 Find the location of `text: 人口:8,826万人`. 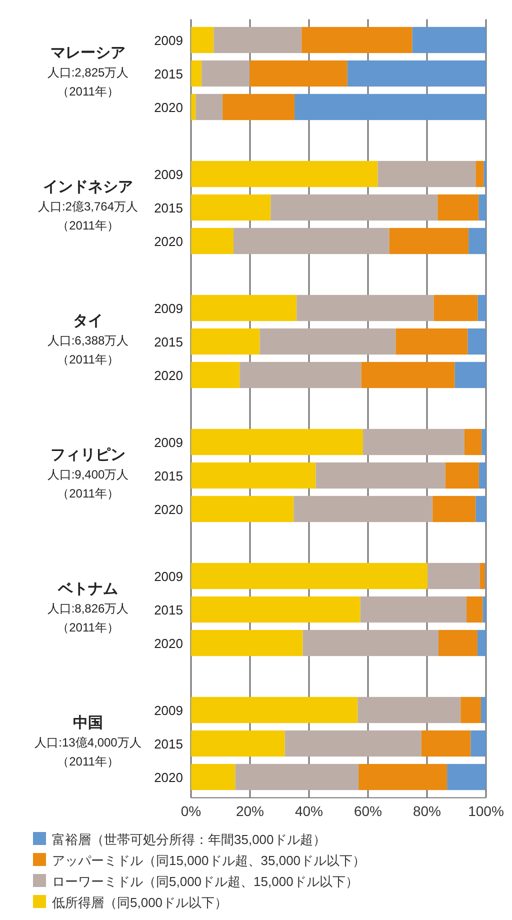

text: 人口:8,826万人 is located at coordinates (88, 609).